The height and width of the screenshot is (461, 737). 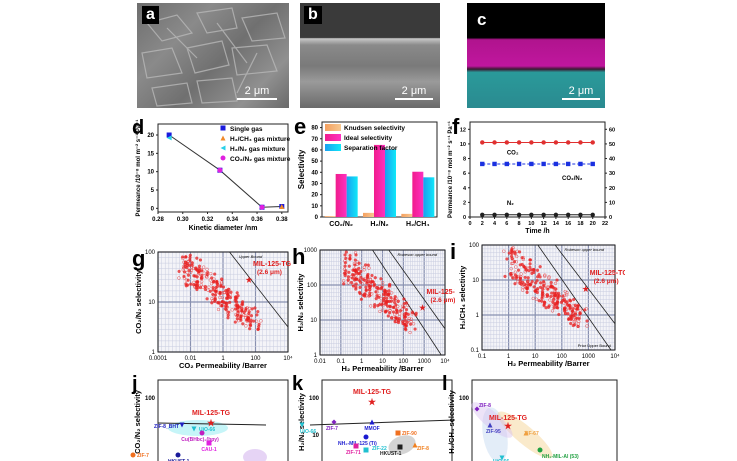 I want to click on x-tick-label: 10⁴, so click(x=288, y=358).